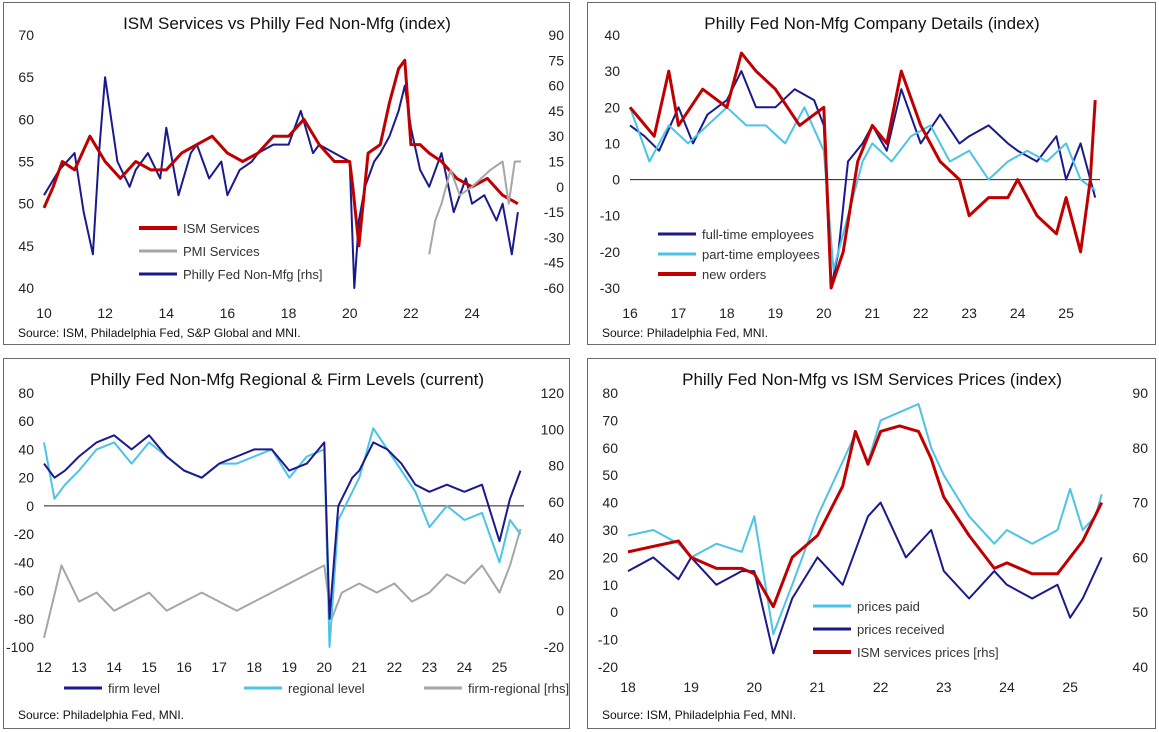 The width and height of the screenshot is (1159, 732). Describe the element at coordinates (26, 393) in the screenshot. I see `y-tick-label: 80` at that location.